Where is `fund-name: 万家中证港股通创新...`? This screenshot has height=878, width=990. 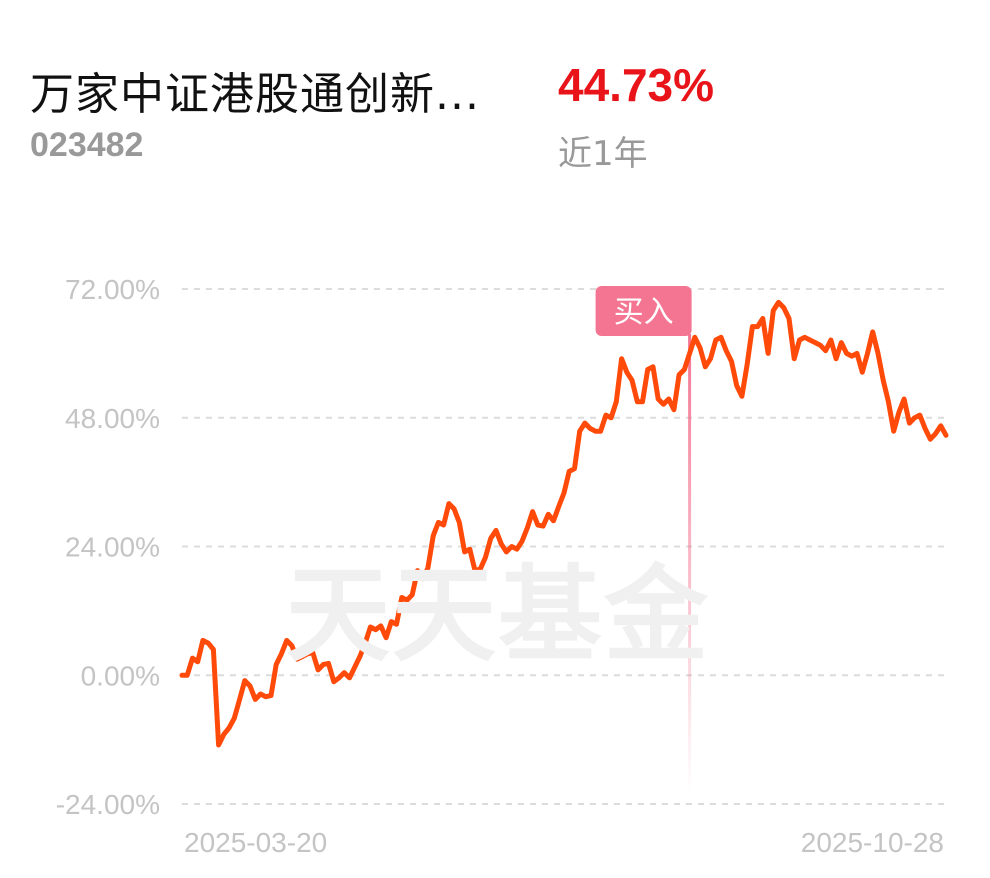
fund-name: 万家中证港股通创新... is located at coordinates (255, 94).